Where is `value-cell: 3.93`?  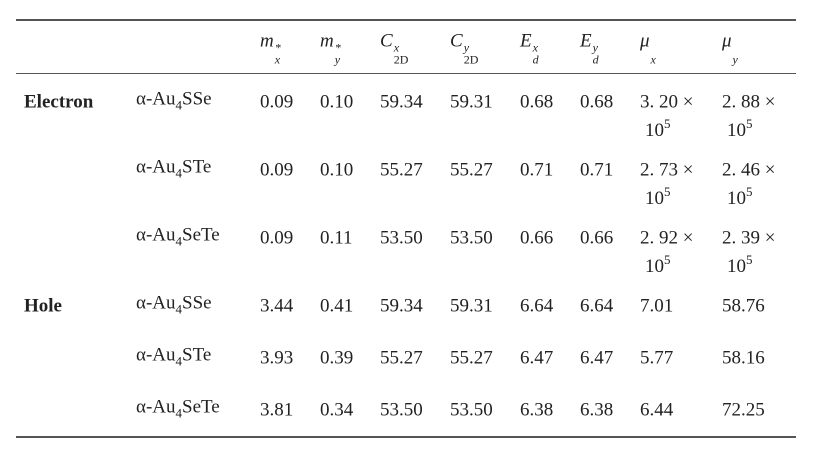
value-cell: 3.93 is located at coordinates (277, 358).